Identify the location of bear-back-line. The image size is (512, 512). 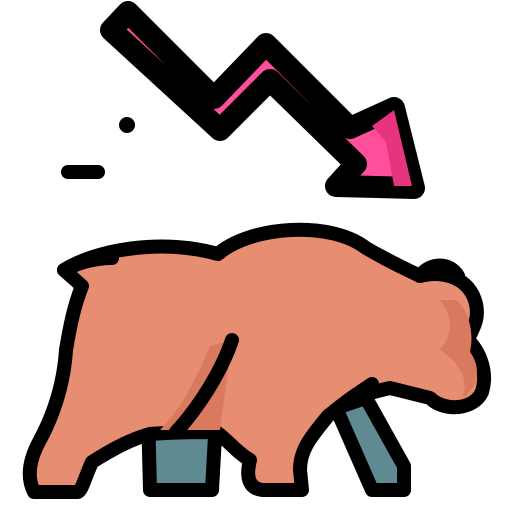
(88, 264).